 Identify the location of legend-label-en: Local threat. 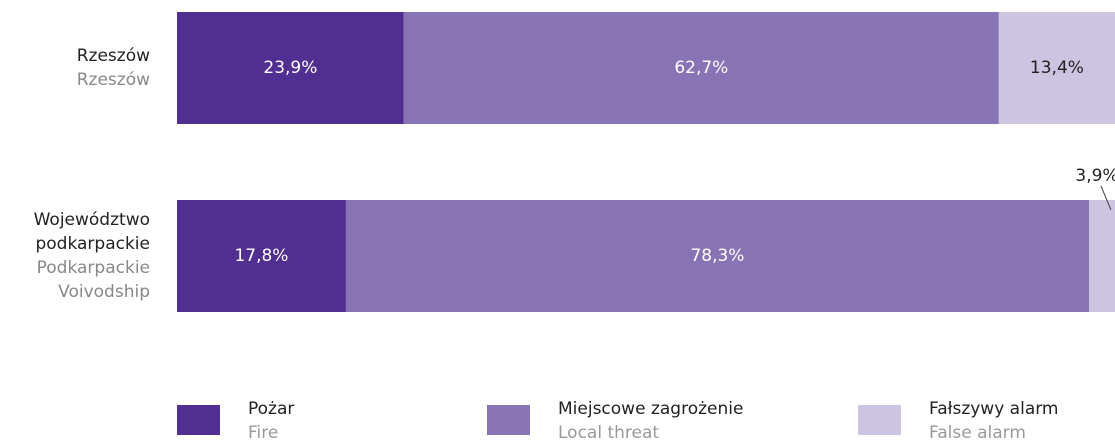
(608, 433).